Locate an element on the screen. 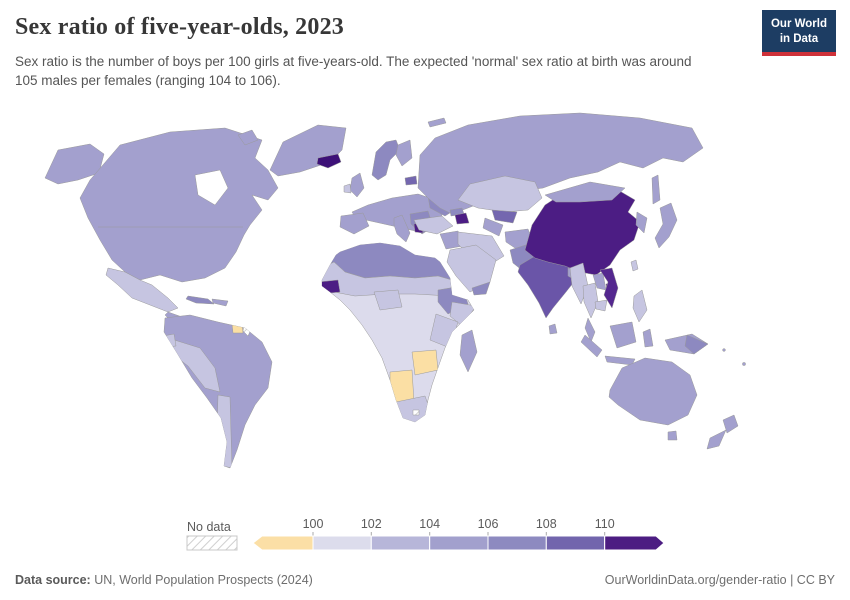 This screenshot has width=850, height=600. map-region-arctic-island is located at coordinates (248, 137).